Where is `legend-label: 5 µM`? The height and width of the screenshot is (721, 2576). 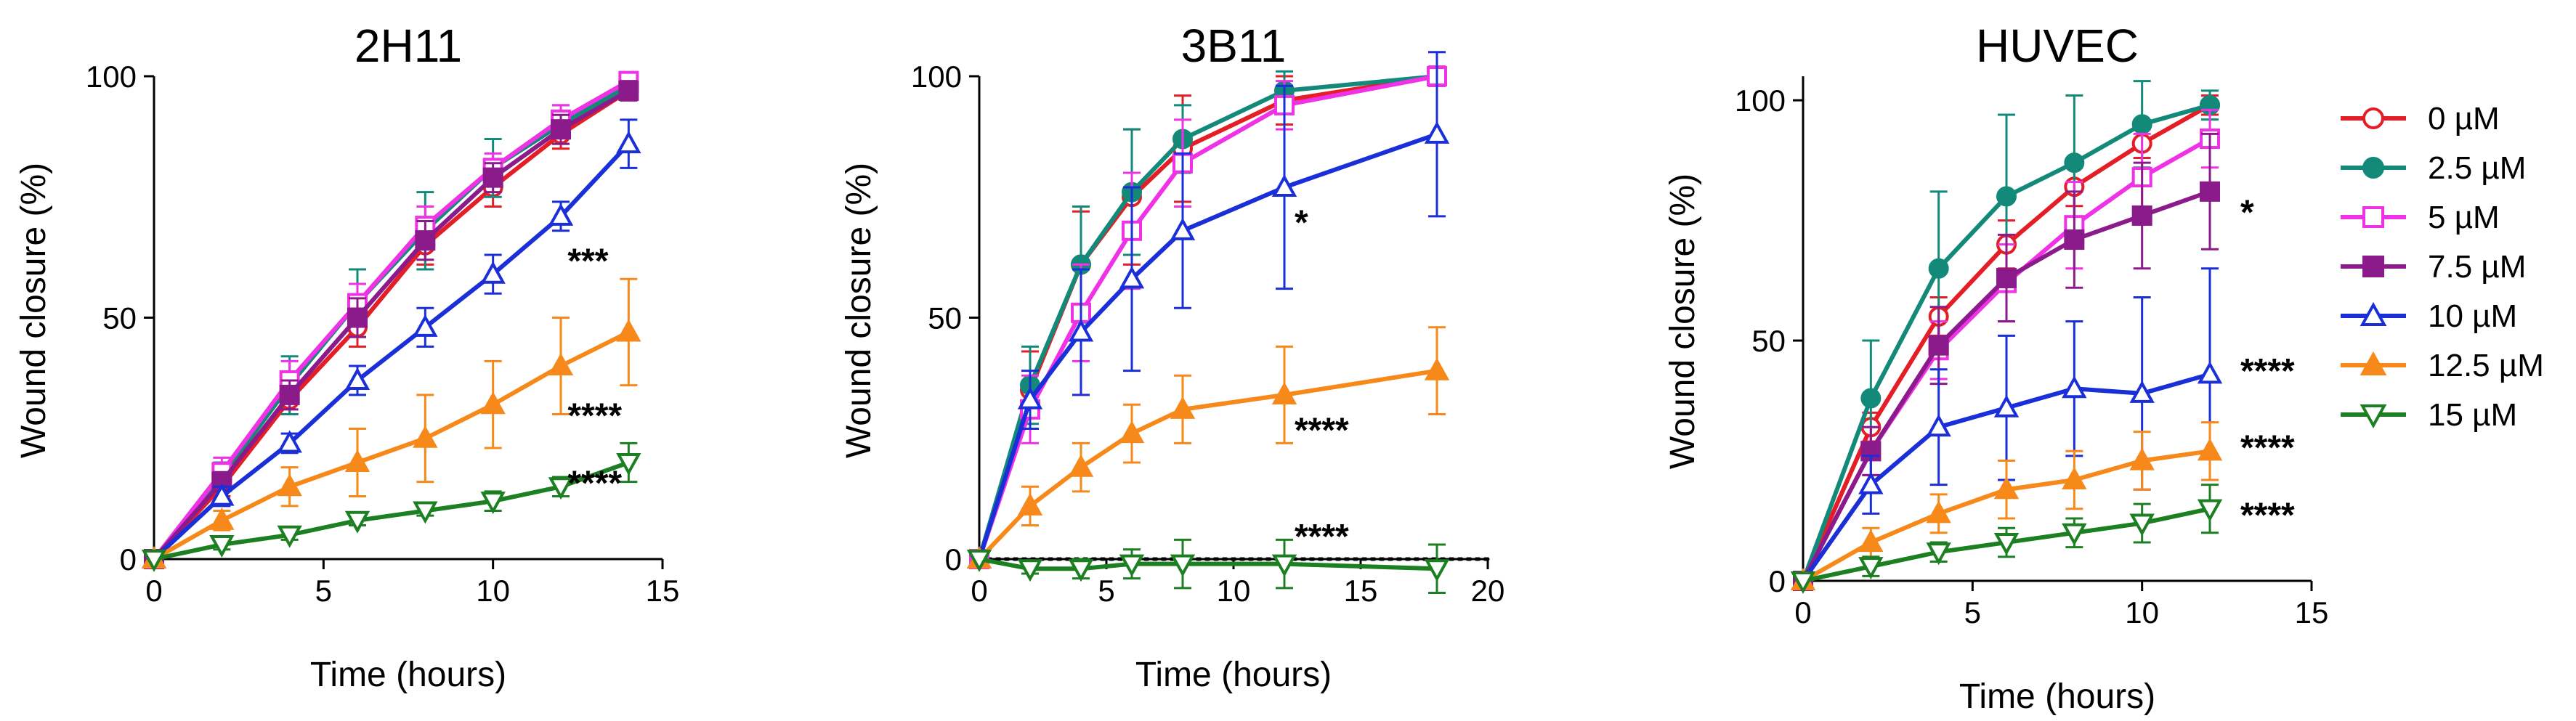 legend-label: 5 µM is located at coordinates (2464, 218).